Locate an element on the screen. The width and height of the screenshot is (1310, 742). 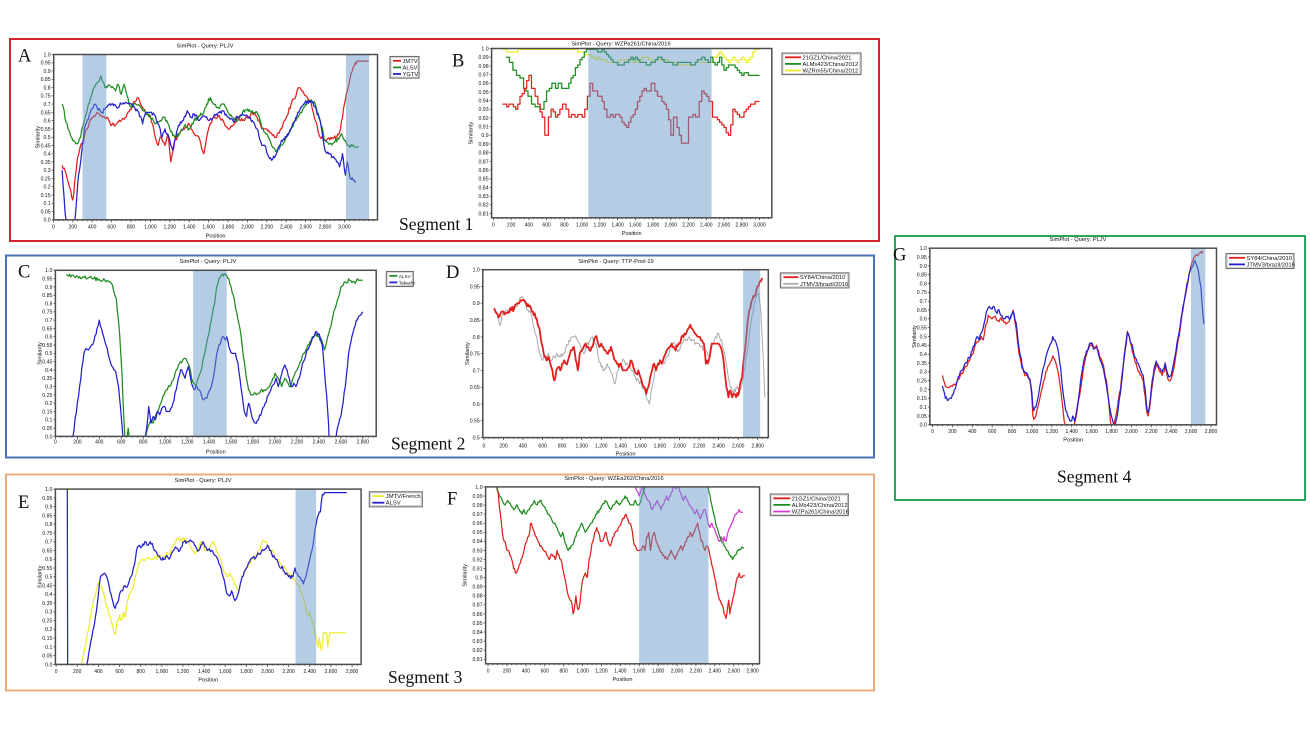
svg-text: 0.88 is located at coordinates (483, 154).